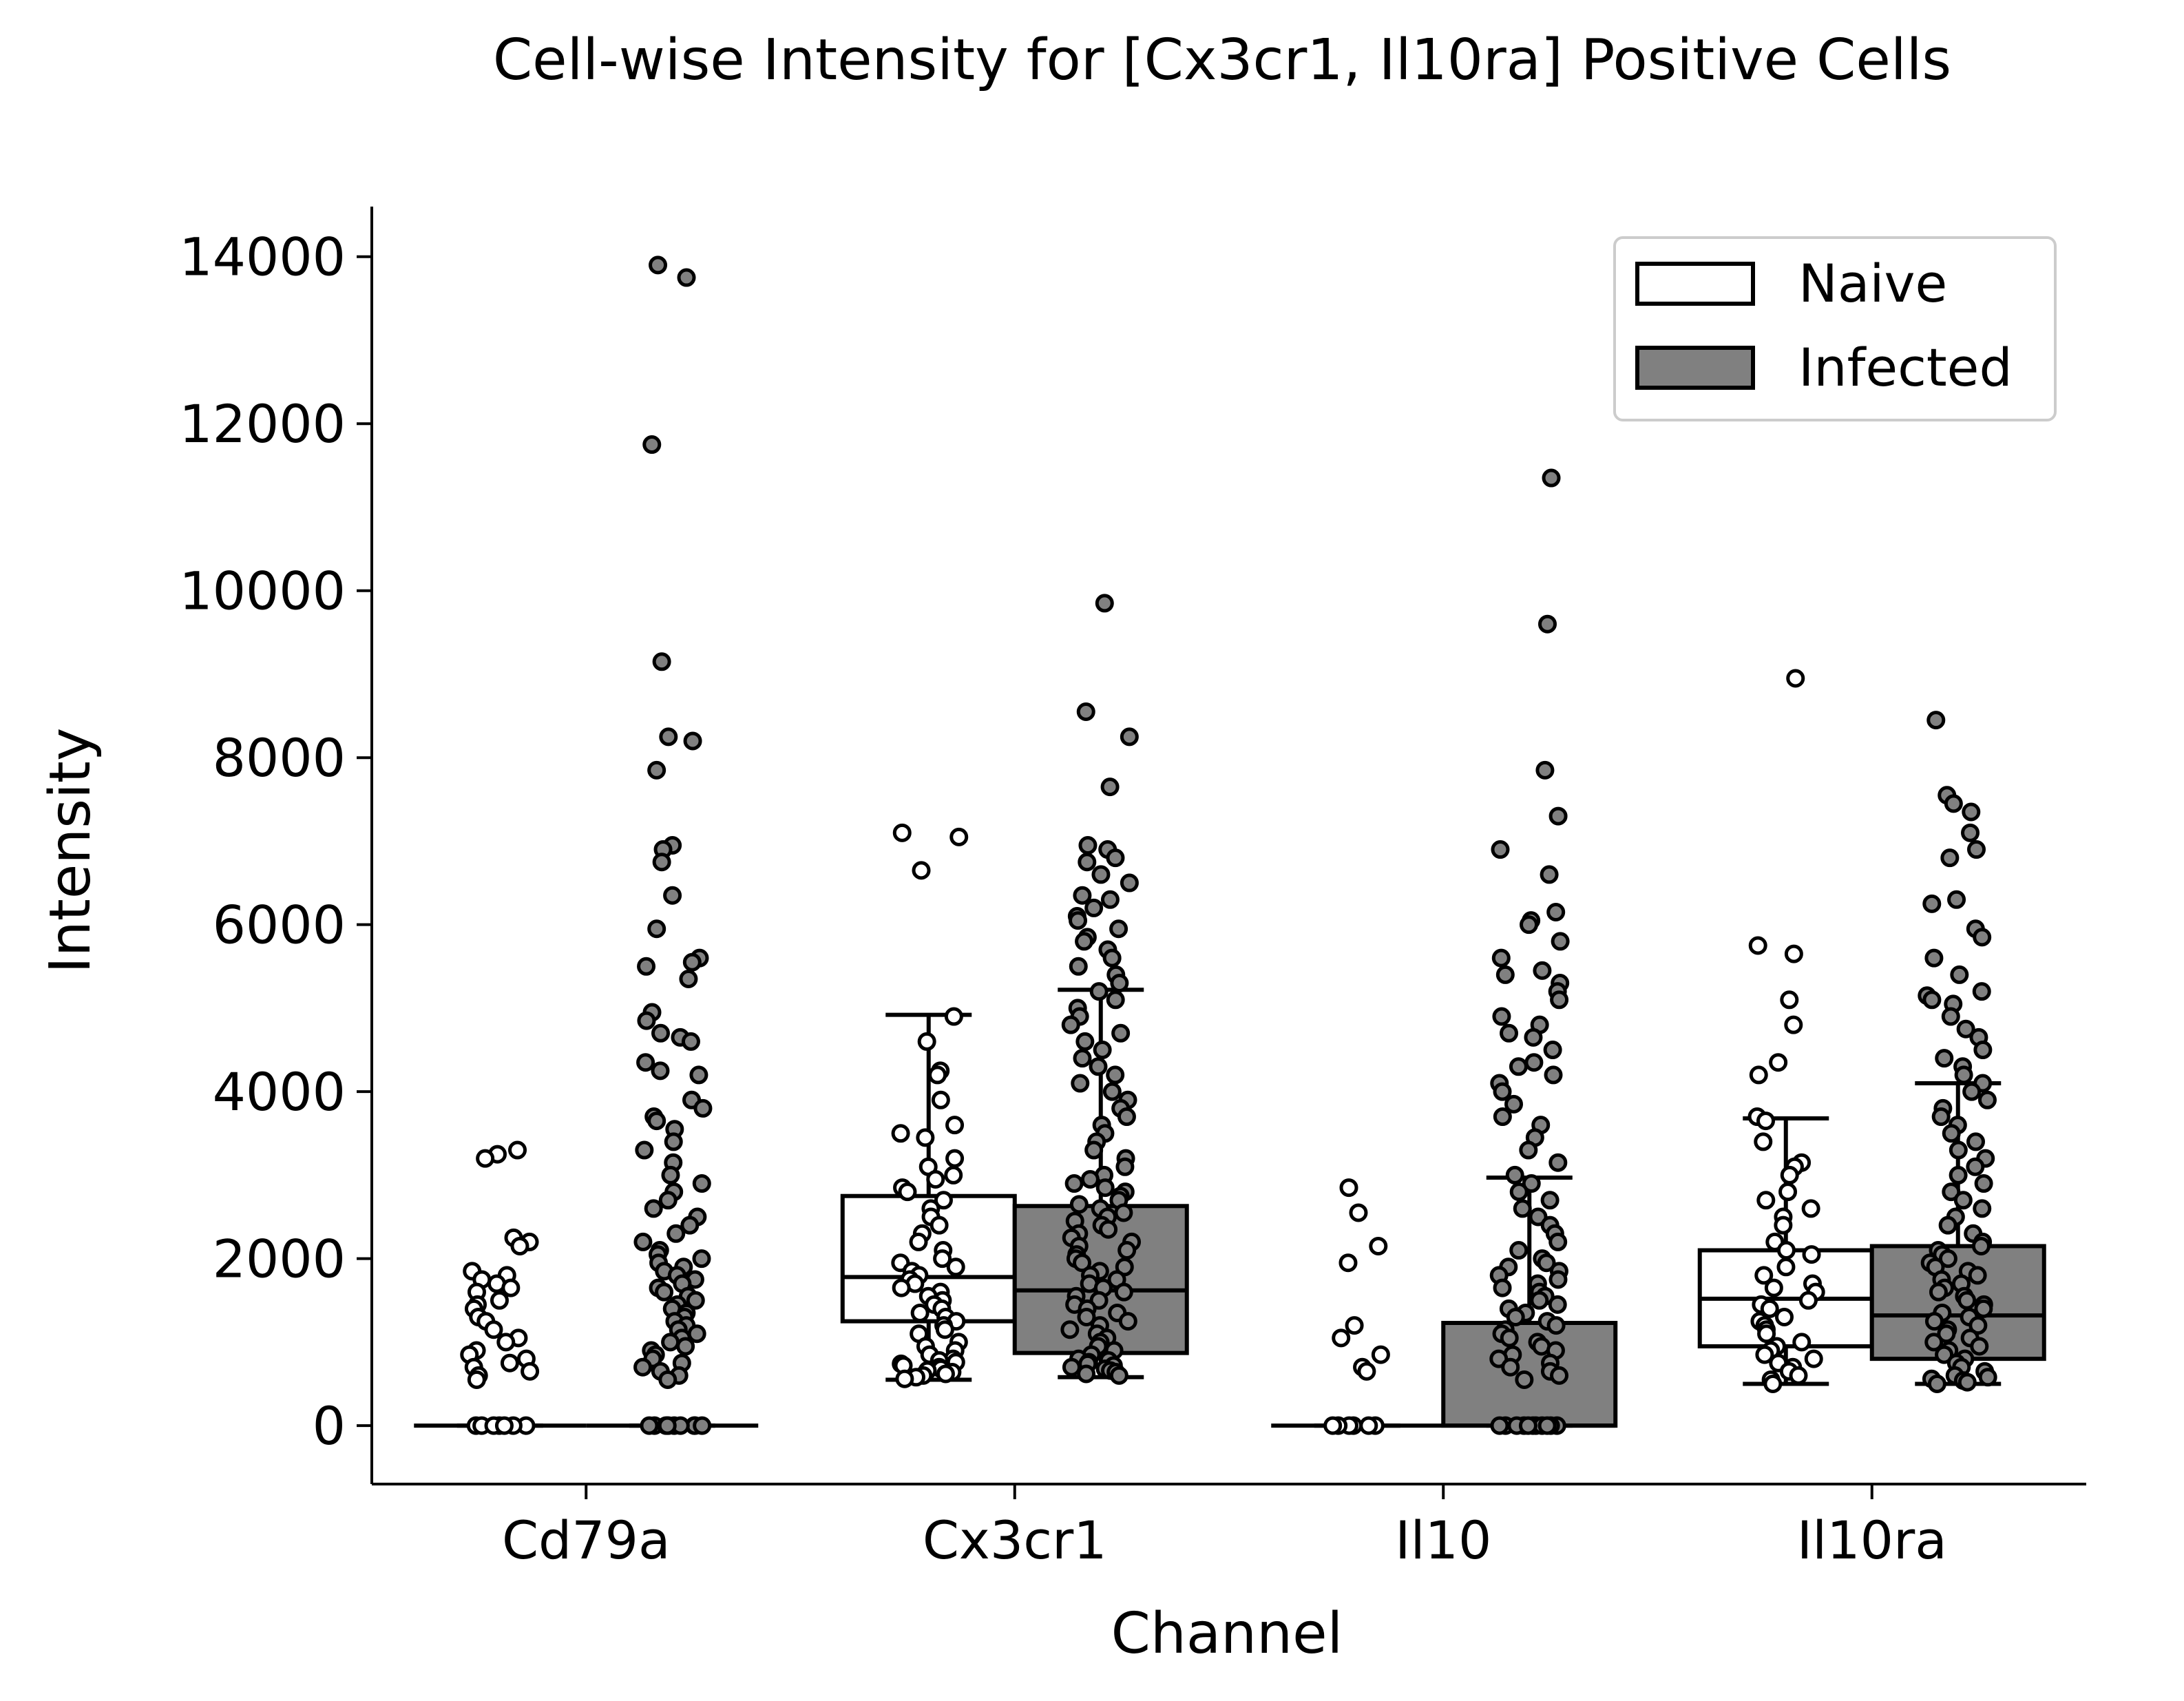 This screenshot has height=1701, width=2184. I want to click on x-axis-label: Channel, so click(1227, 1634).